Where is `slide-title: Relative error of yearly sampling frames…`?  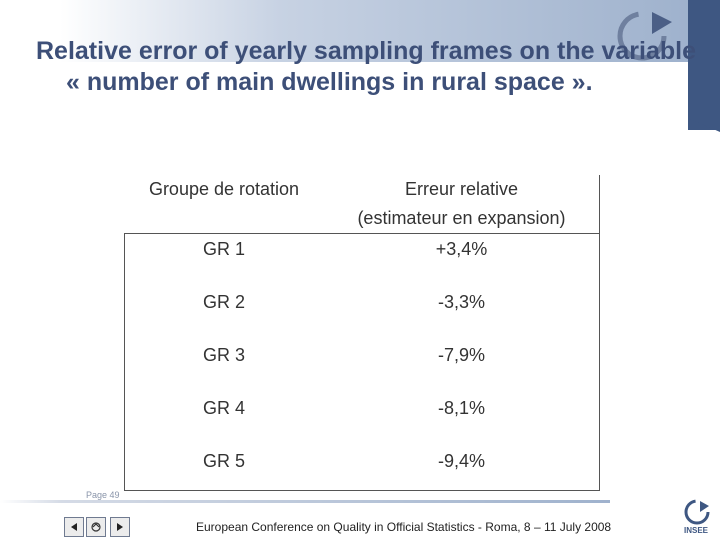
slide-title: Relative error of yearly sampling frames… is located at coordinates (366, 66).